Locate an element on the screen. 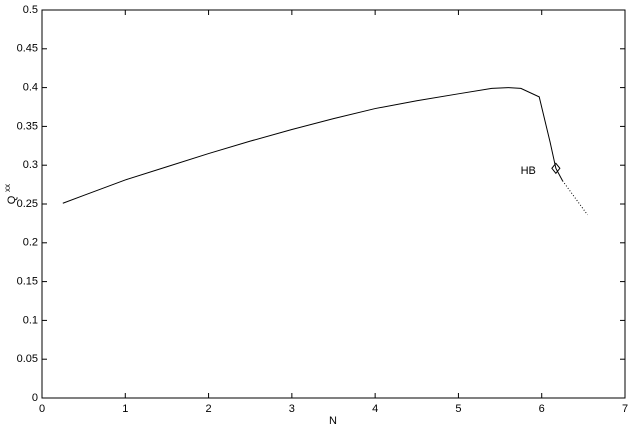 This screenshot has width=631, height=435. x-tick-label: 7 is located at coordinates (625, 409).